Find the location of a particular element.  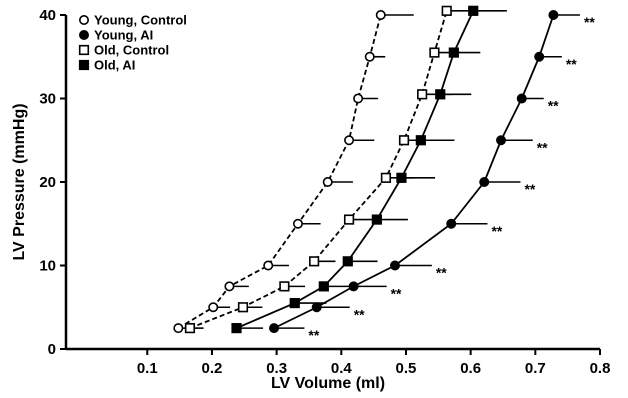

x-tick-label: 0.6 is located at coordinates (470, 368).